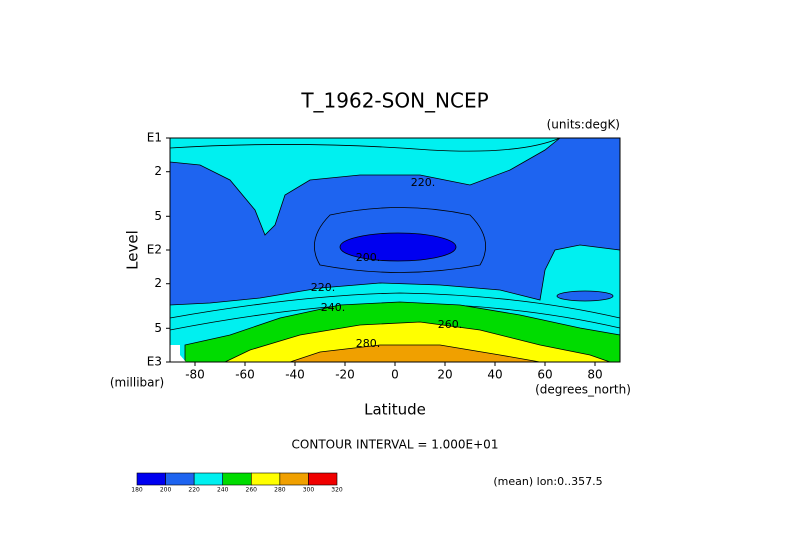 The height and width of the screenshot is (558, 789). Describe the element at coordinates (178, 353) in the screenshot. I see `below-ground` at that location.